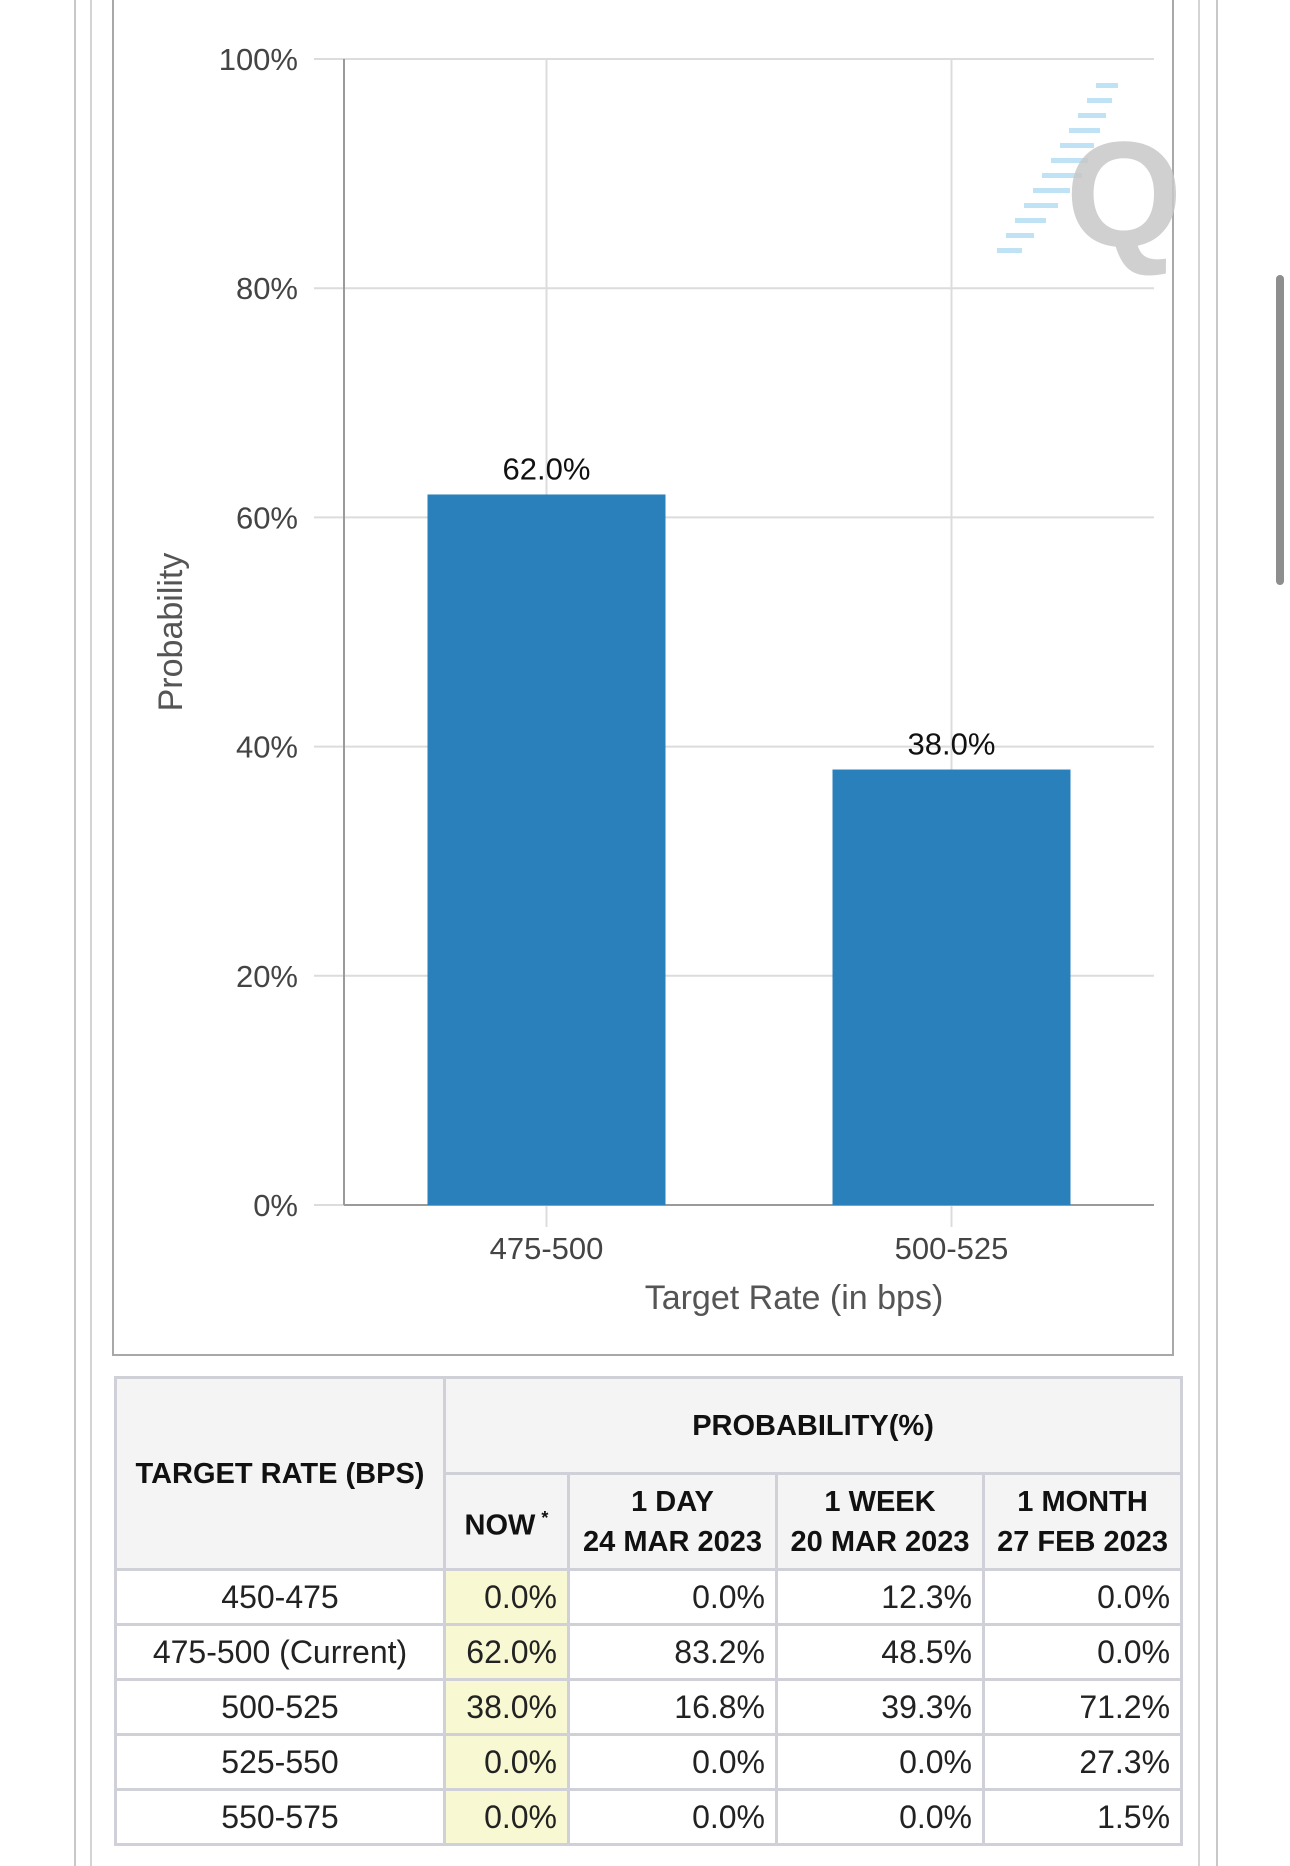  I want to click on scrollbar-thumb, so click(1280, 430).